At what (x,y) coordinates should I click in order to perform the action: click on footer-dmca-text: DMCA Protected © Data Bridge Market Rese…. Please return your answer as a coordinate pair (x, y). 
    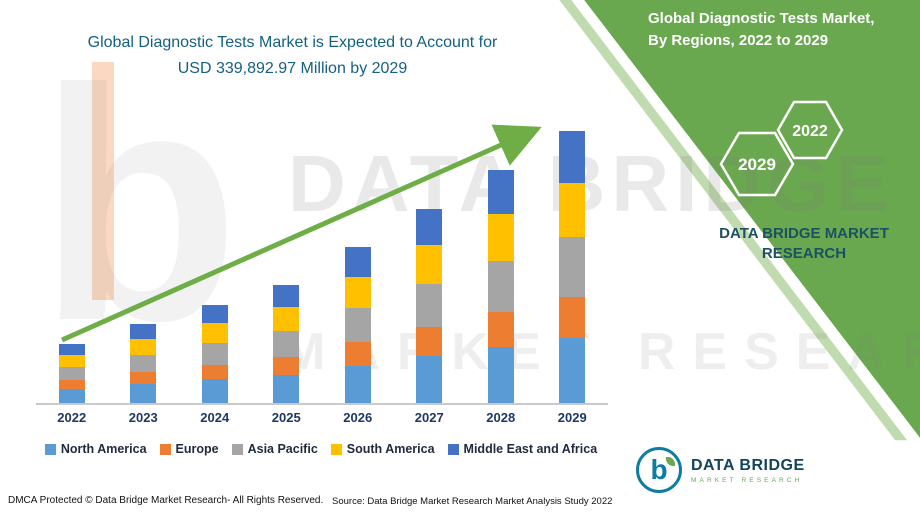
    Looking at the image, I should click on (166, 500).